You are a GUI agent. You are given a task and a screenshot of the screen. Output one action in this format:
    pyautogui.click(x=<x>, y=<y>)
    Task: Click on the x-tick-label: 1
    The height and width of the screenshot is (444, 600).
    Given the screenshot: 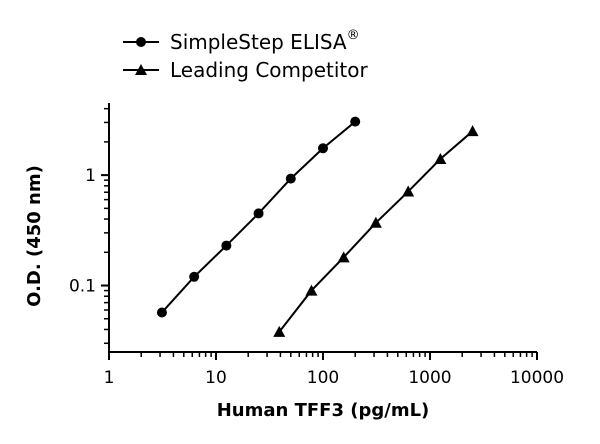 What is the action you would take?
    pyautogui.click(x=109, y=378)
    